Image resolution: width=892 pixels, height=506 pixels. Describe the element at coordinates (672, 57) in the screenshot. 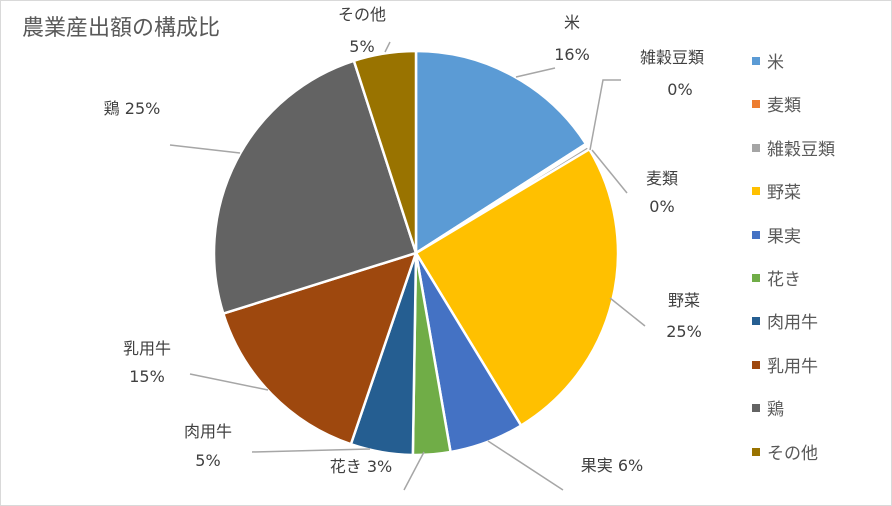

I see `data-label-name-2: 雑穀豆類` at that location.